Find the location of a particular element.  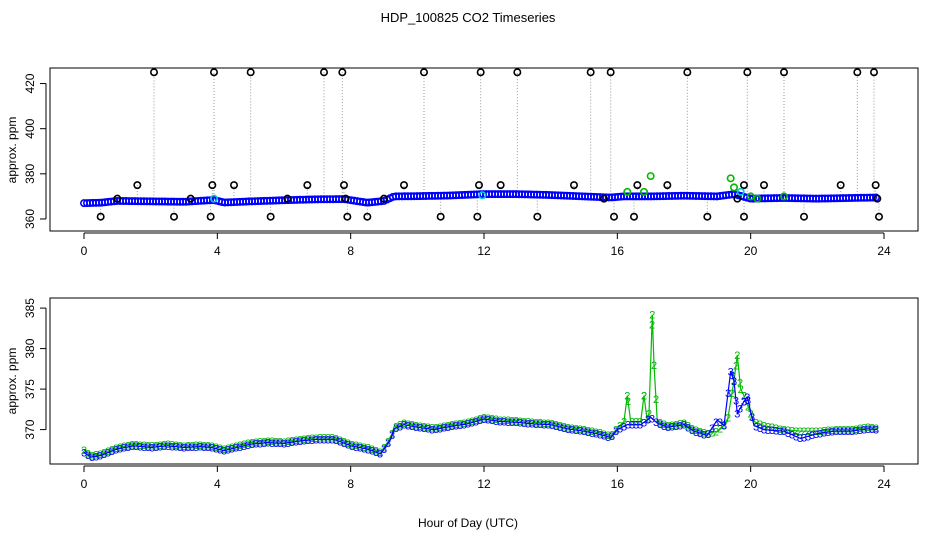

bottom-y-tick-label: 380 is located at coordinates (30, 348).